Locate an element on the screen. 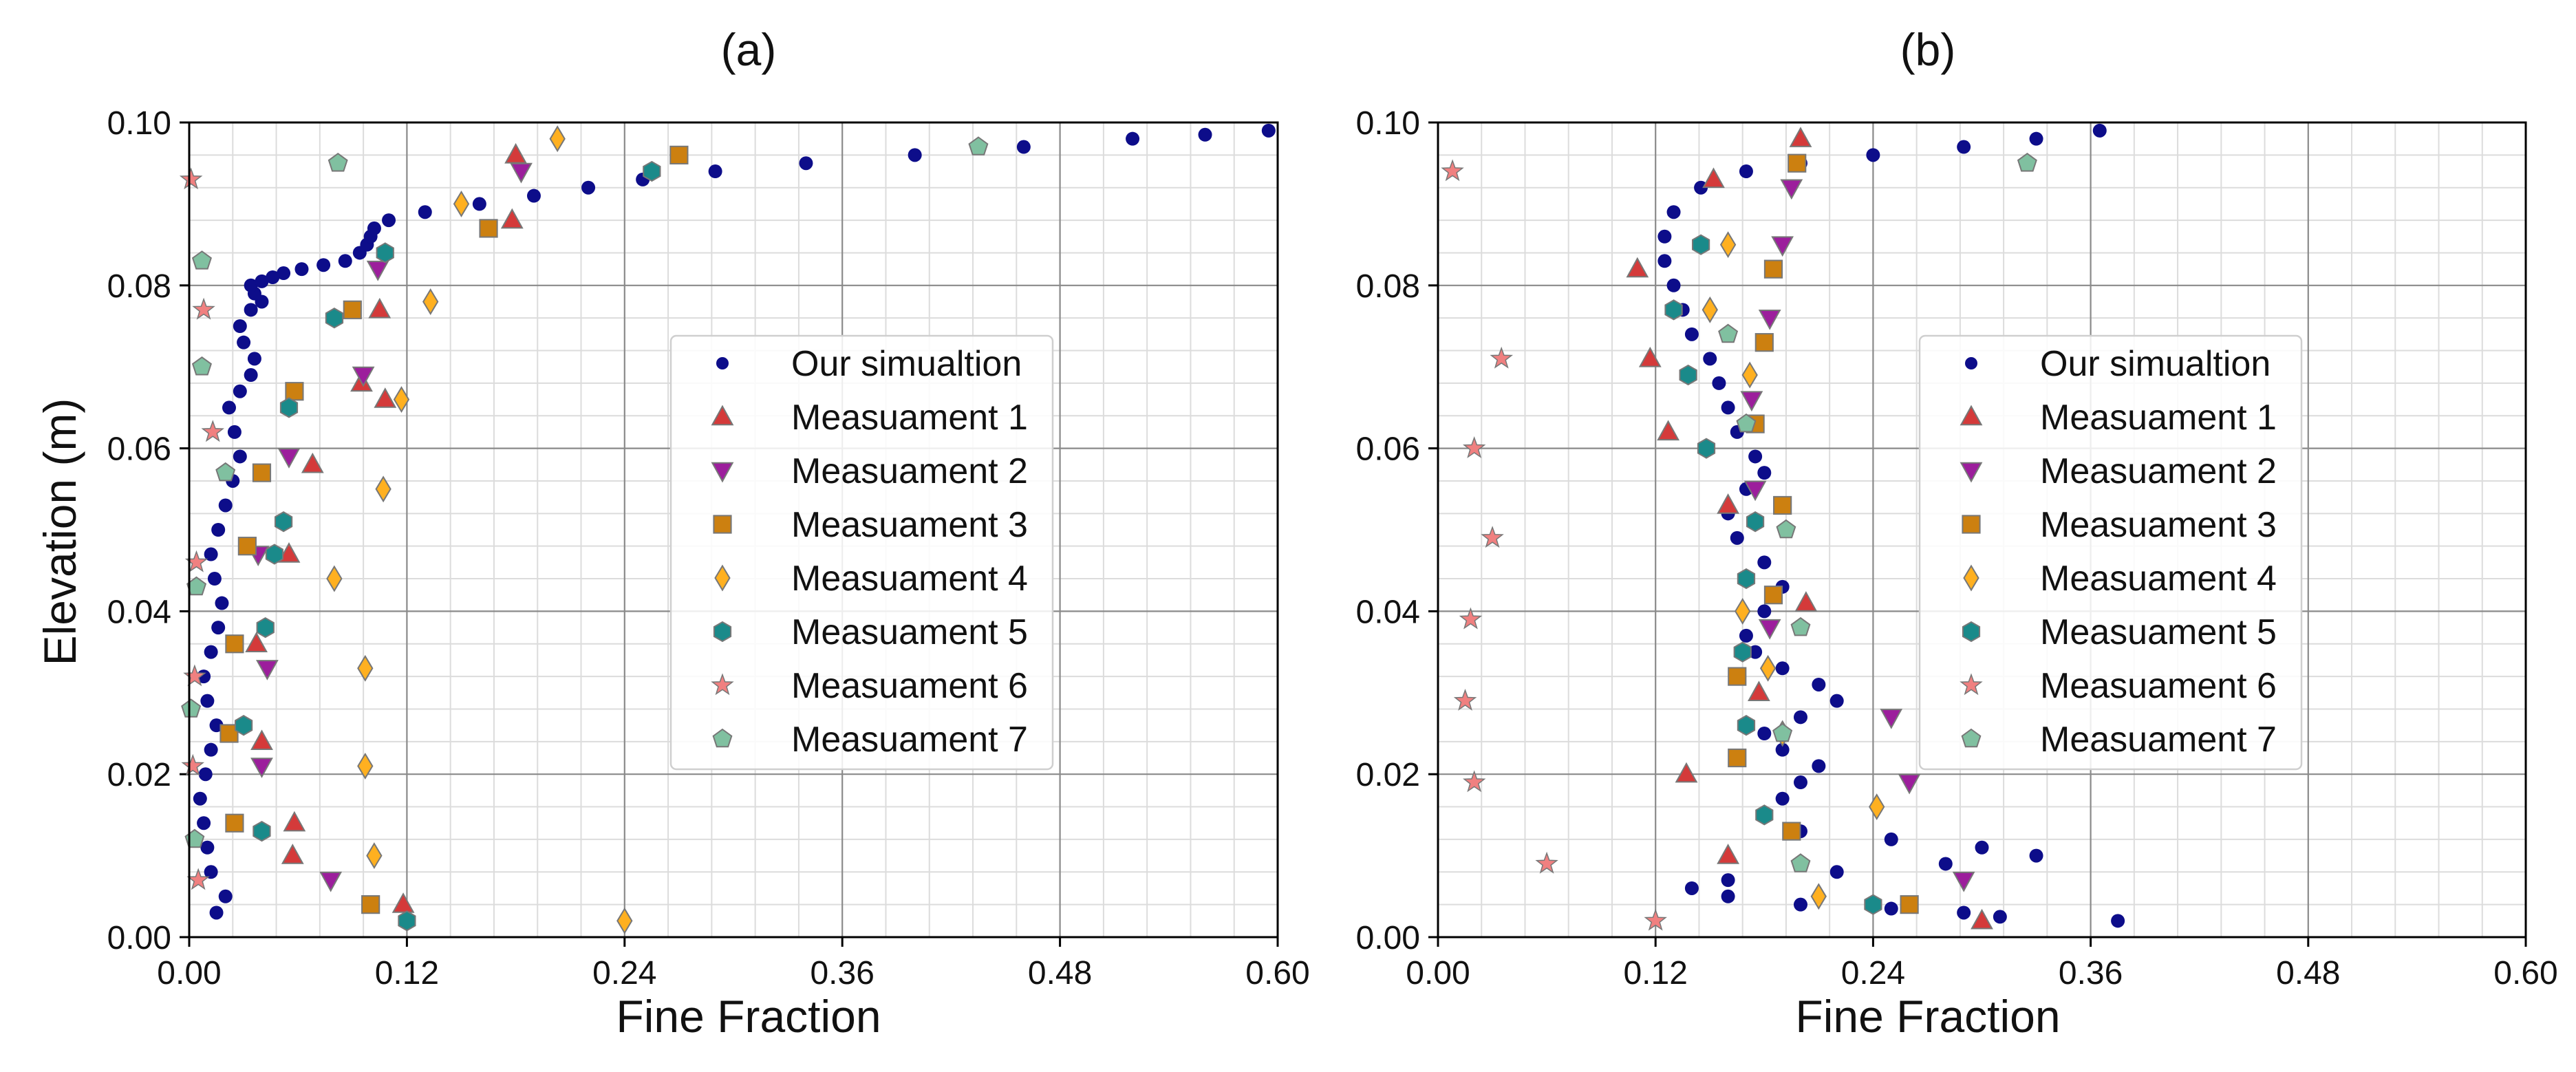 This screenshot has height=1072, width=2576. y-tick-label: 0.08 is located at coordinates (1388, 286).